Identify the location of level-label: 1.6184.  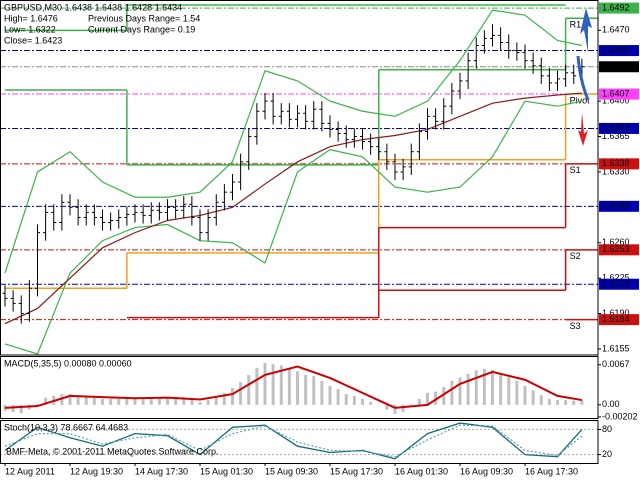
(616, 319).